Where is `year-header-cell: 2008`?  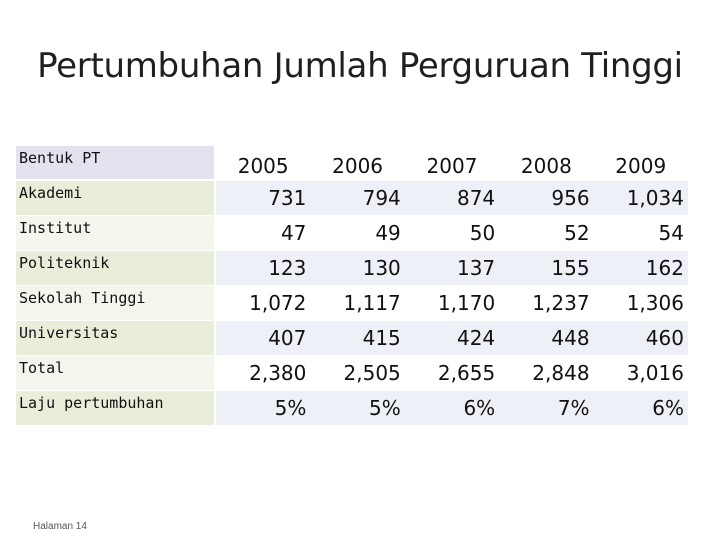 year-header-cell: 2008 is located at coordinates (546, 166).